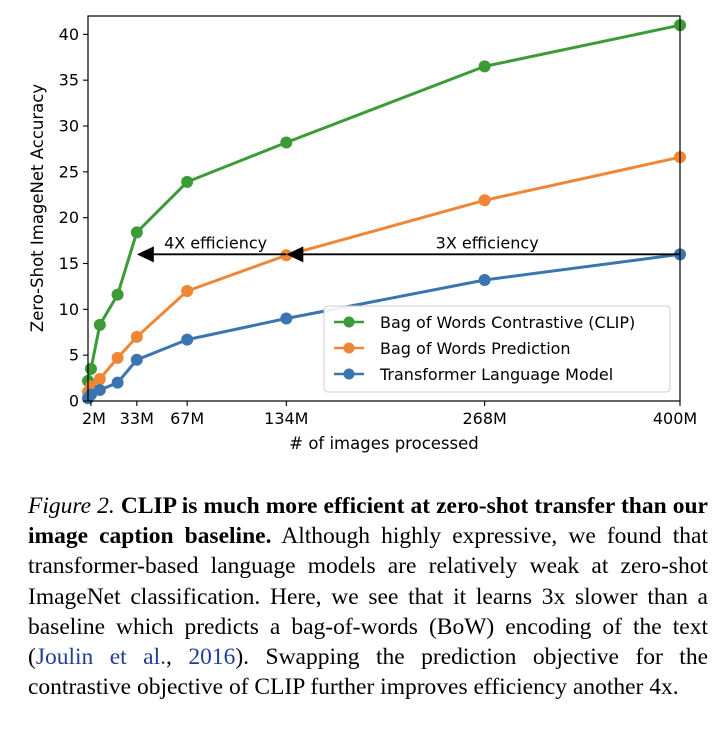  I want to click on y-tick-label: 10, so click(69, 309).